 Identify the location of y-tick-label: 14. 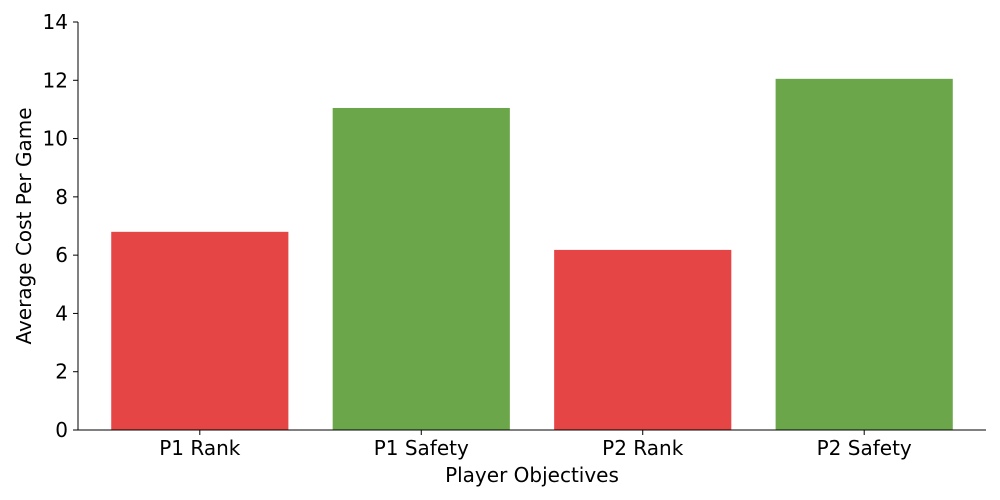
(55, 22).